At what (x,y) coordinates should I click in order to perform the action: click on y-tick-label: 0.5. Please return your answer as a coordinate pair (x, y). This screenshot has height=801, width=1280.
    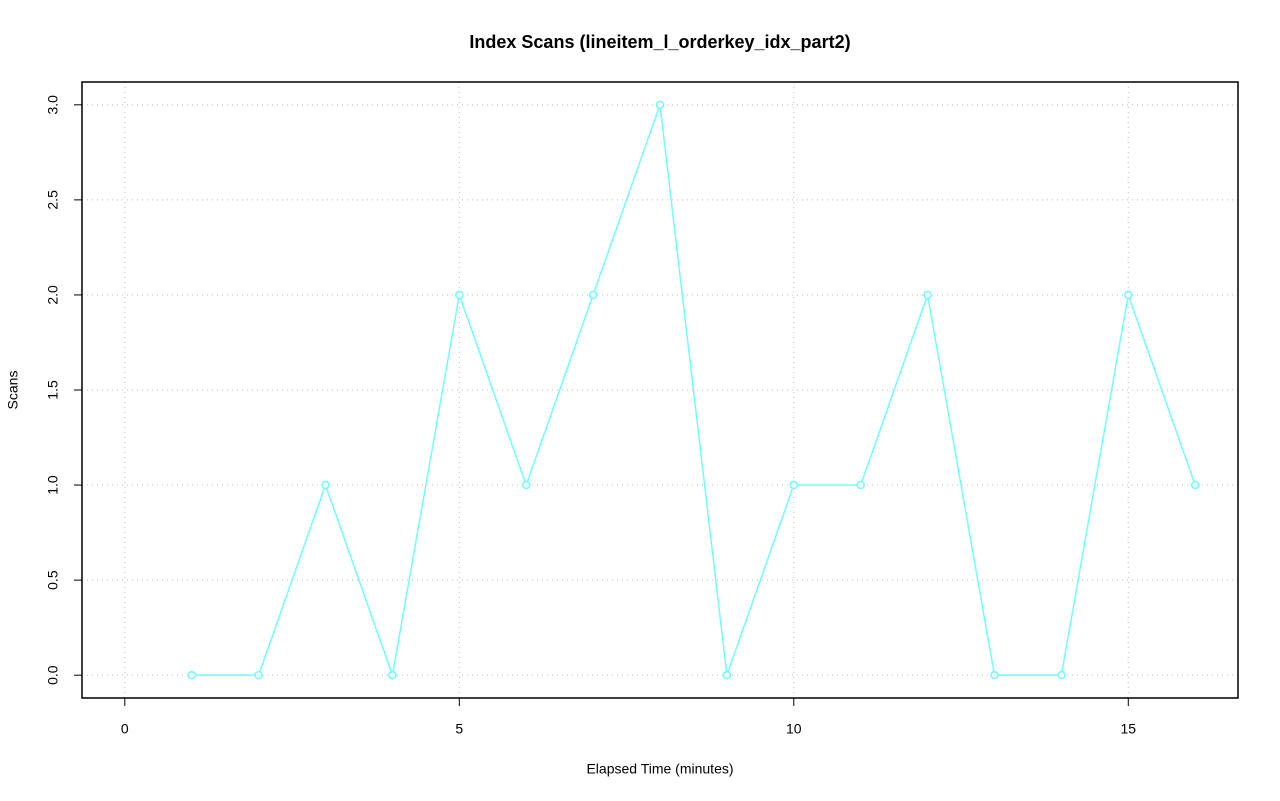
    Looking at the image, I should click on (53, 580).